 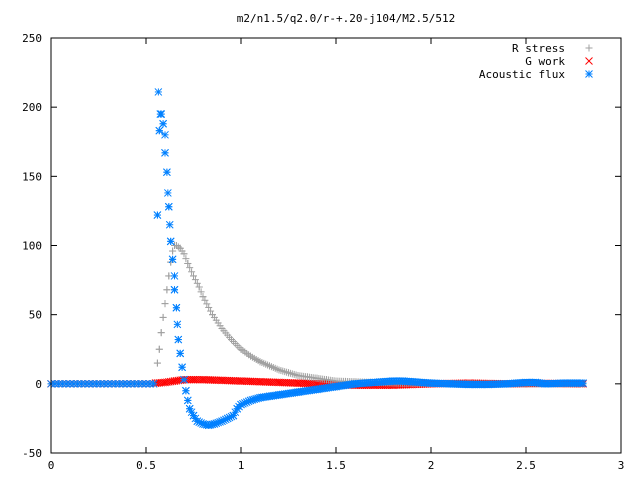 I want to click on x-tick-label: 1.5, so click(x=336, y=465).